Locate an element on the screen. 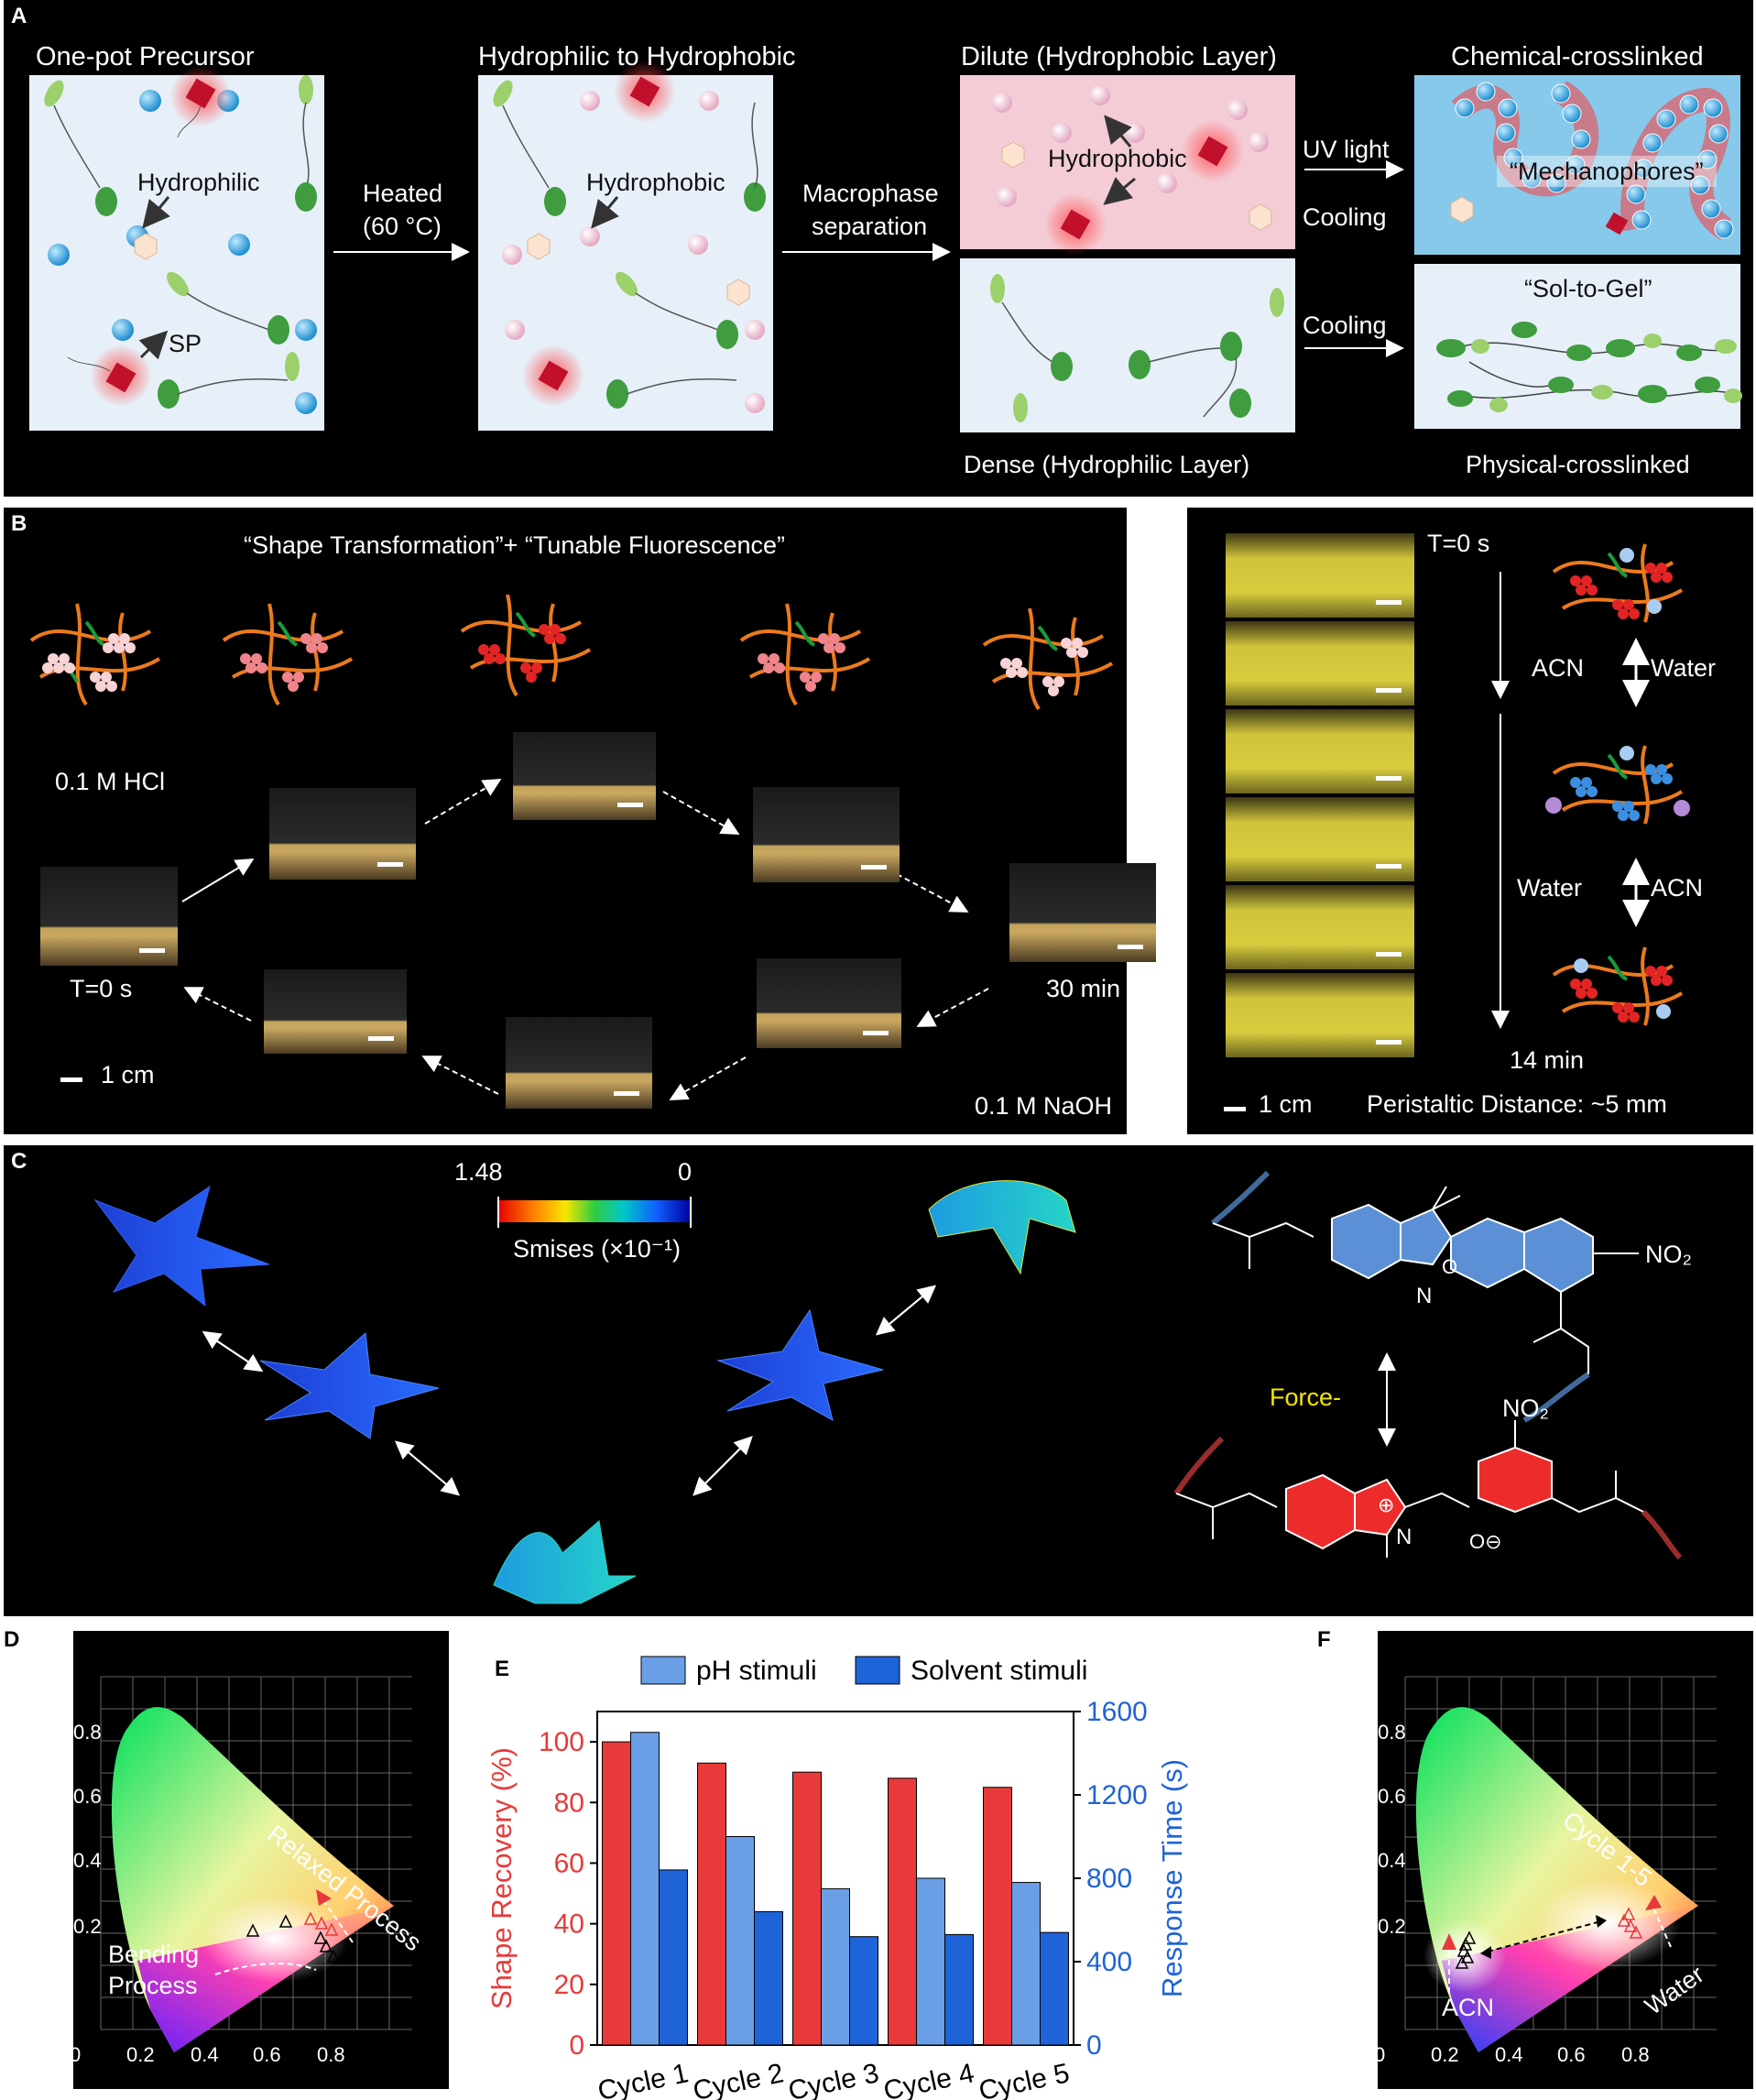 The height and width of the screenshot is (2100, 1756). hcl-label: 0.1 M HCl is located at coordinates (111, 781).